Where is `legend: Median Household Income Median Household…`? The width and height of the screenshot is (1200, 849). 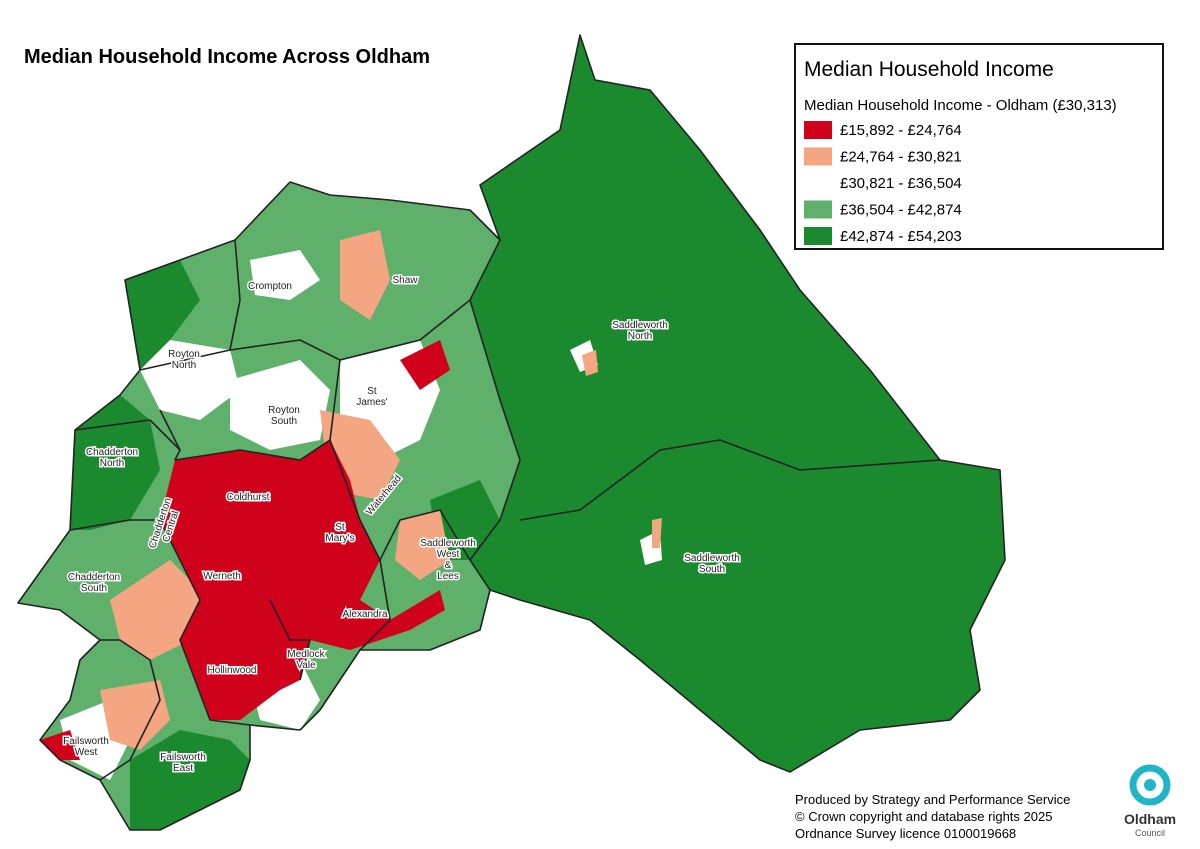 legend: Median Household Income Median Household… is located at coordinates (979, 146).